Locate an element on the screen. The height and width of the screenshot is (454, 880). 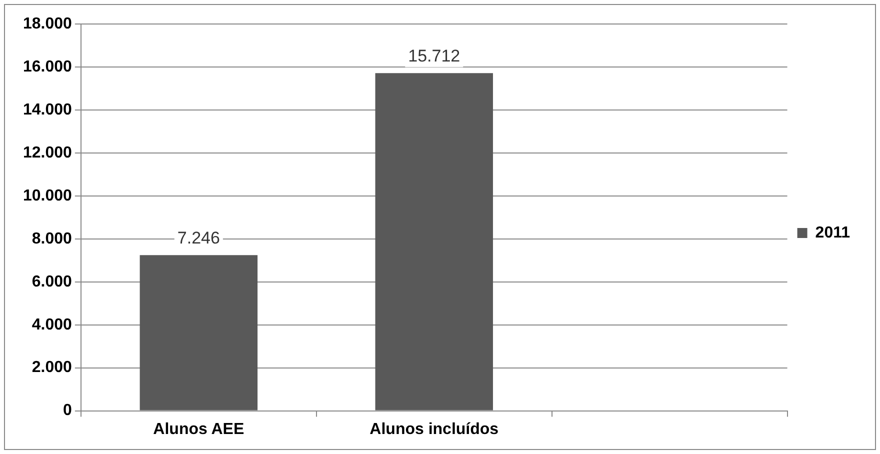
y-tick-label: 10.000 is located at coordinates (47, 195).